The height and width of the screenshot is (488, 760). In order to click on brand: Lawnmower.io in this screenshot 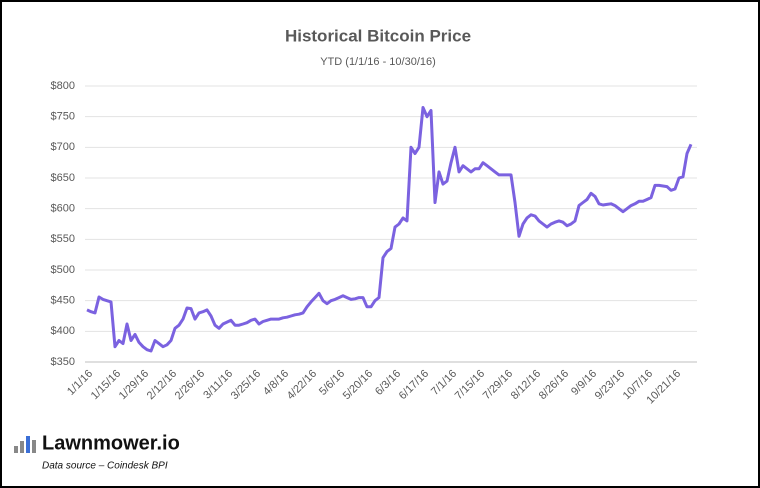, I will do `click(111, 443)`.